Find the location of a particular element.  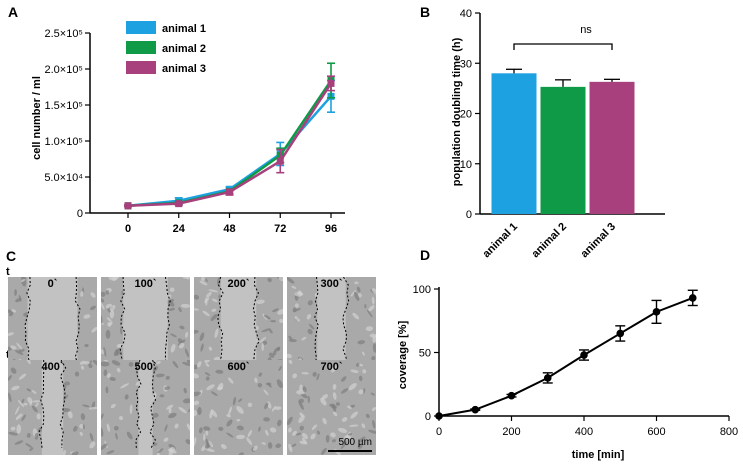

panel-d-x-tick-label: 800 is located at coordinates (729, 432).